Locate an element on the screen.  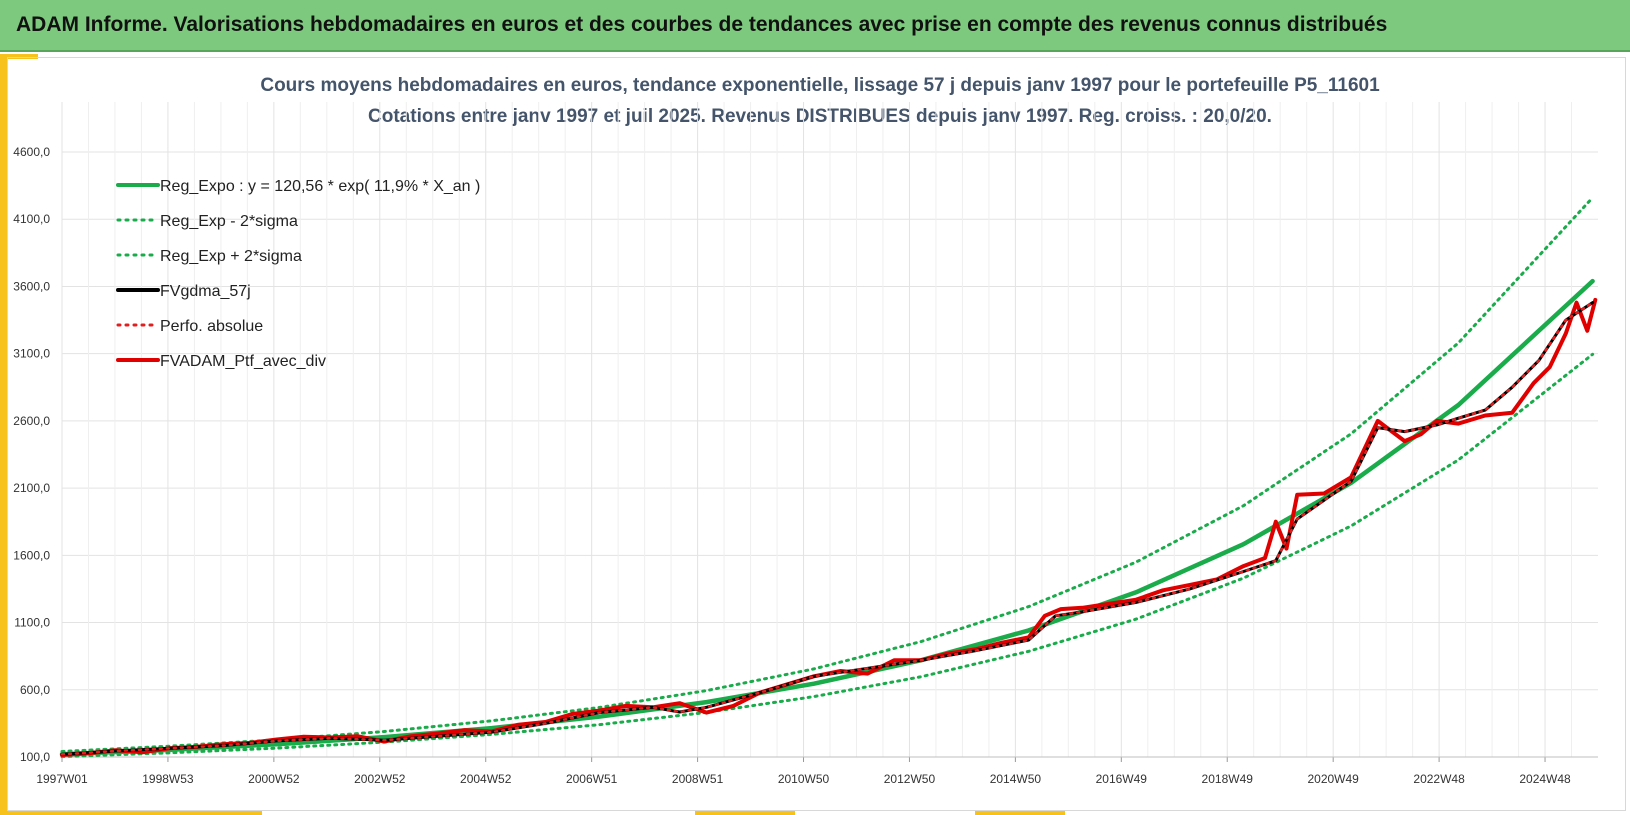
y-tick-label: 1600,0 is located at coordinates (31, 555).